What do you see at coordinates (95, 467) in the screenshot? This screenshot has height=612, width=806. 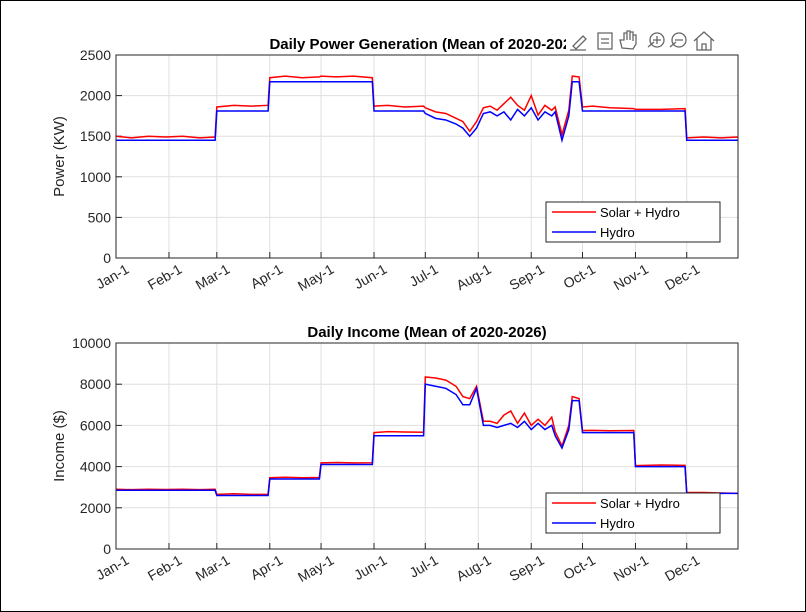 I see `y-tick-label: 4000` at bounding box center [95, 467].